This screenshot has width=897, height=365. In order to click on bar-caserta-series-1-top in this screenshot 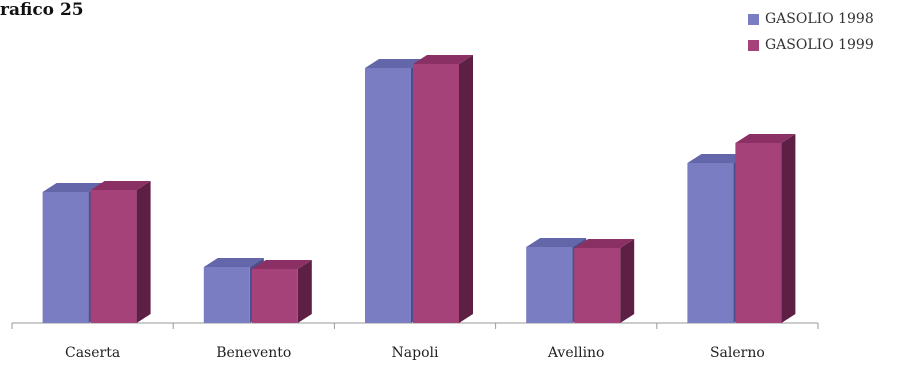, I will do `click(72, 187)`.